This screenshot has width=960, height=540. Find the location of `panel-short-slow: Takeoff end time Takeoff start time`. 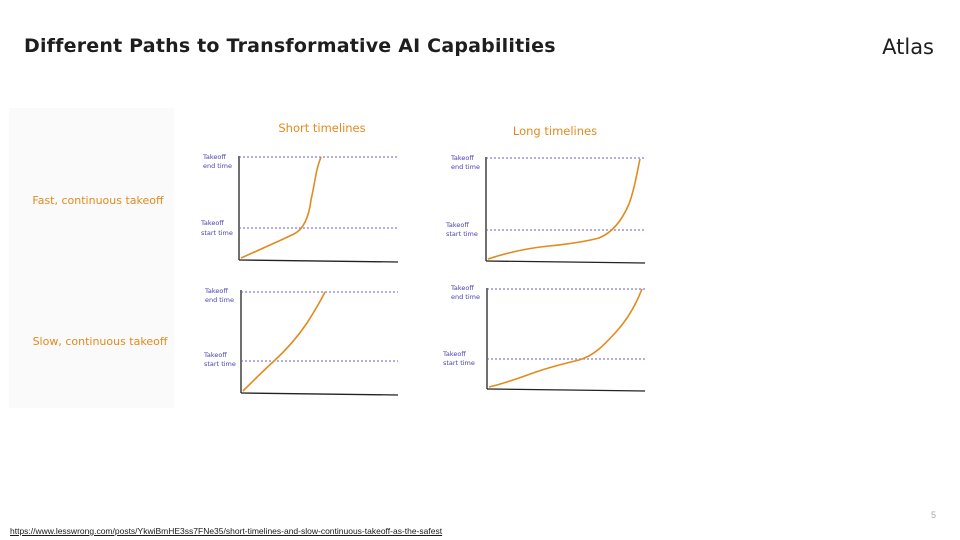

panel-short-slow: Takeoff end time Takeoff start time is located at coordinates (301, 341).